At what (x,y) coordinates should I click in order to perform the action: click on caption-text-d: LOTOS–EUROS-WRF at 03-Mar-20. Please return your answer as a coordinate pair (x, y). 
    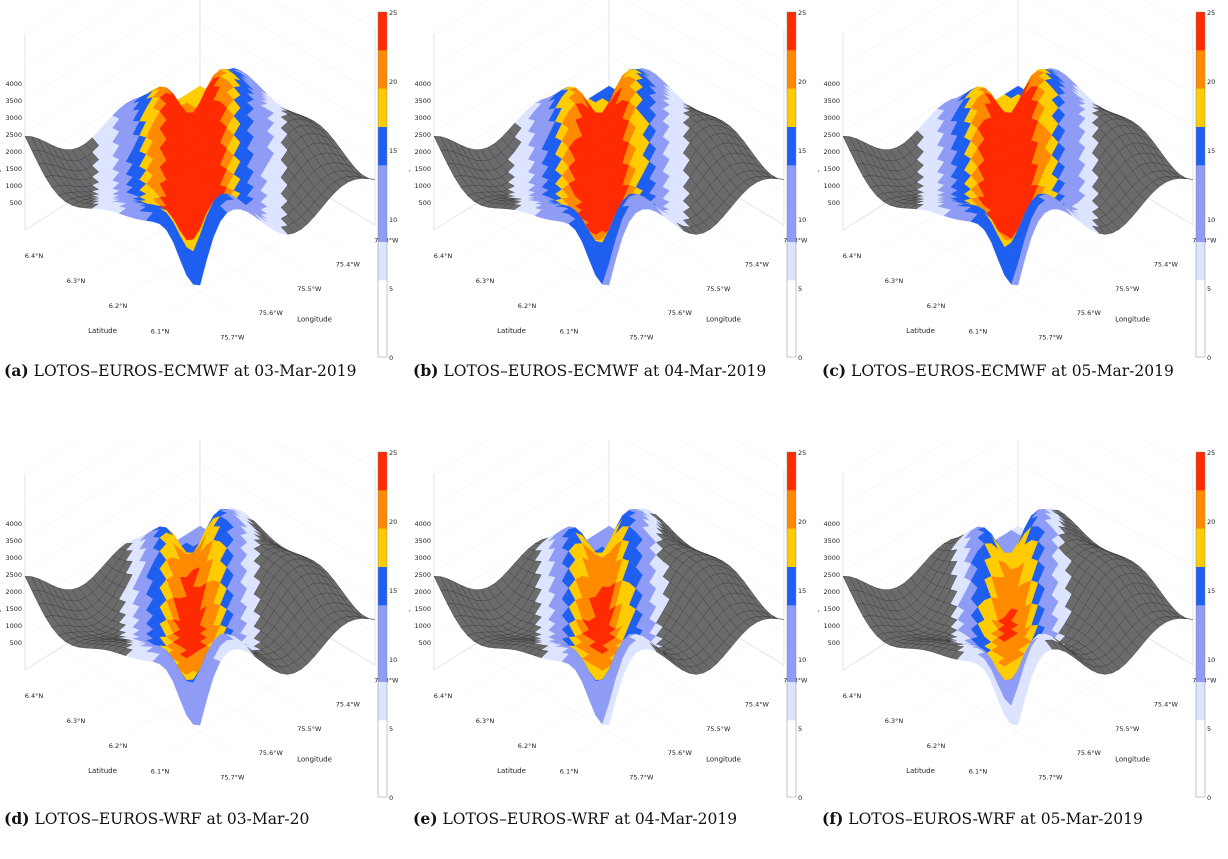
    Looking at the image, I should click on (172, 819).